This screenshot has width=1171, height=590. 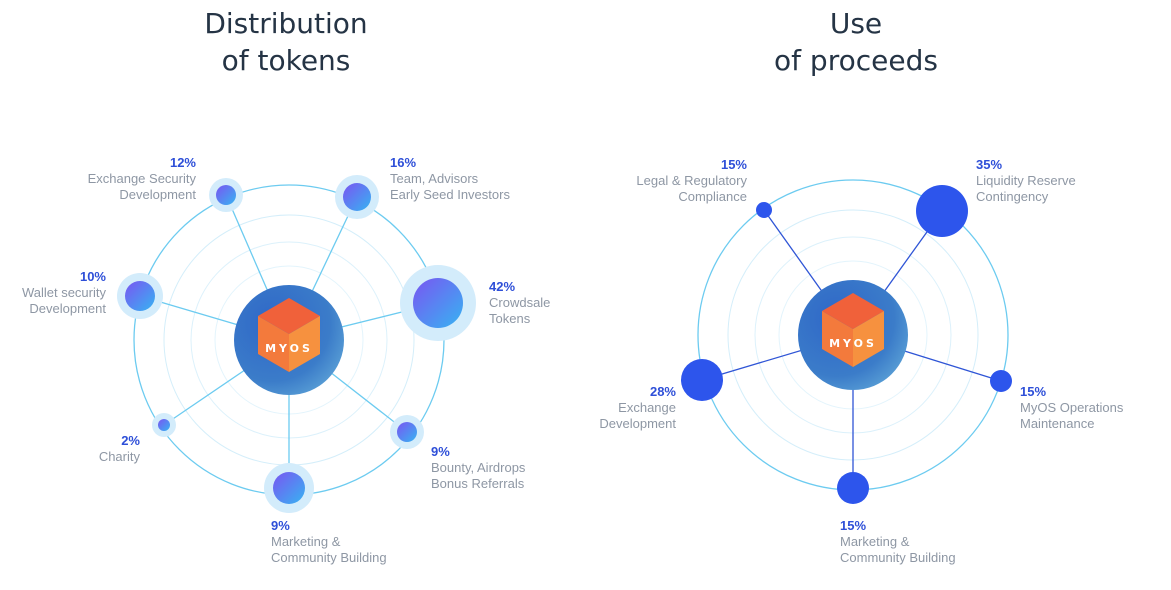 I want to click on title-line-1: Distribution, so click(x=286, y=23).